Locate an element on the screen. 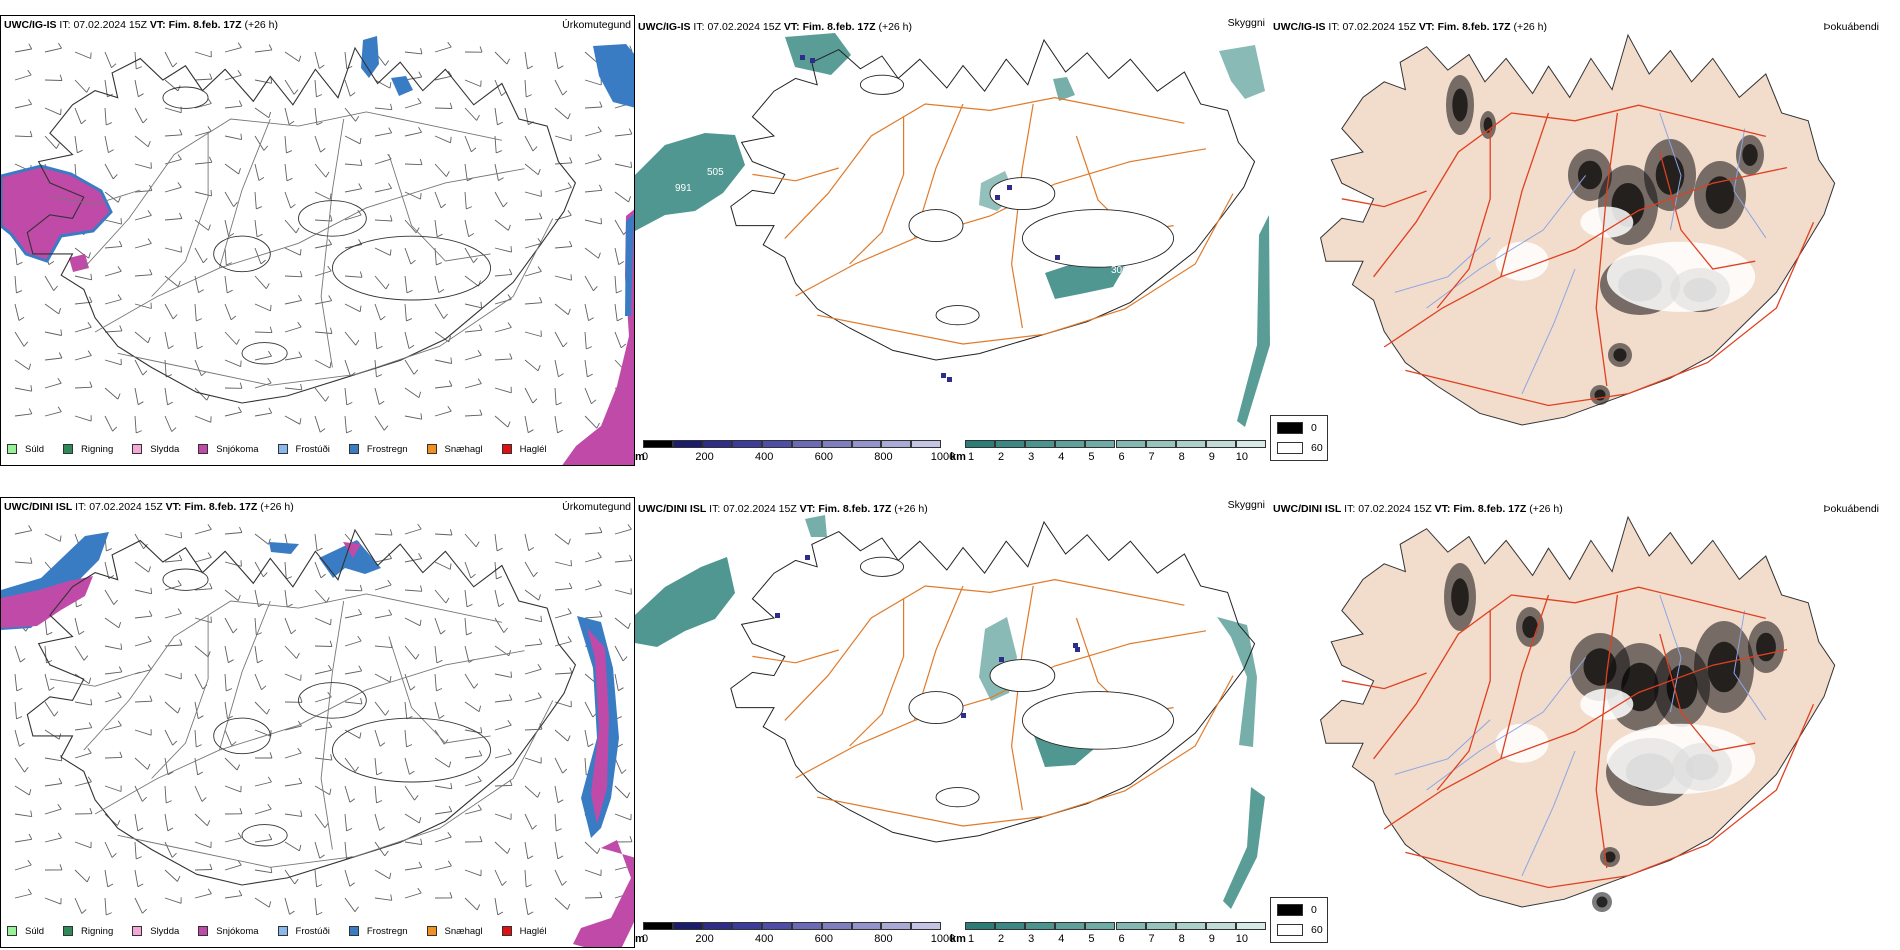  precip-legend-item: Snæhagl is located at coordinates (454, 449).